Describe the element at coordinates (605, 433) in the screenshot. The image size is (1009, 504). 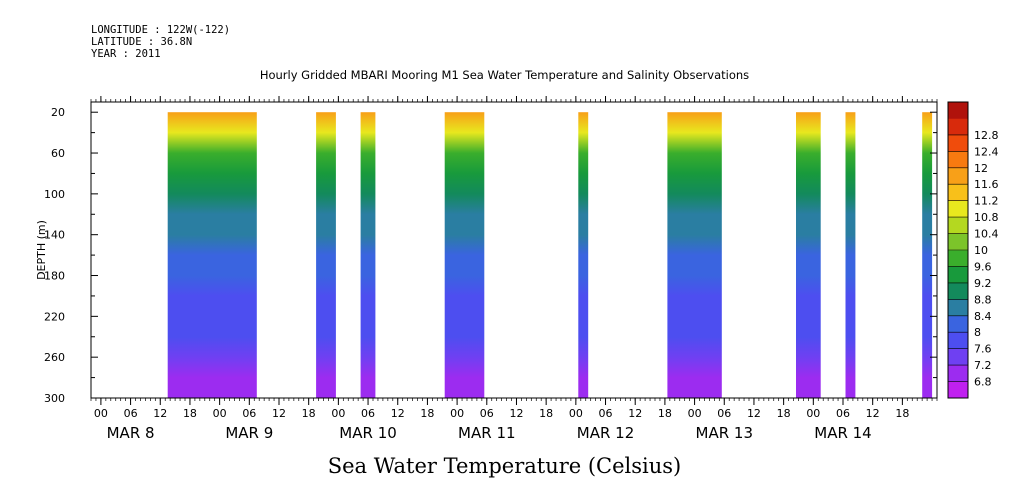
I see `x-day-label: MAR 12` at that location.